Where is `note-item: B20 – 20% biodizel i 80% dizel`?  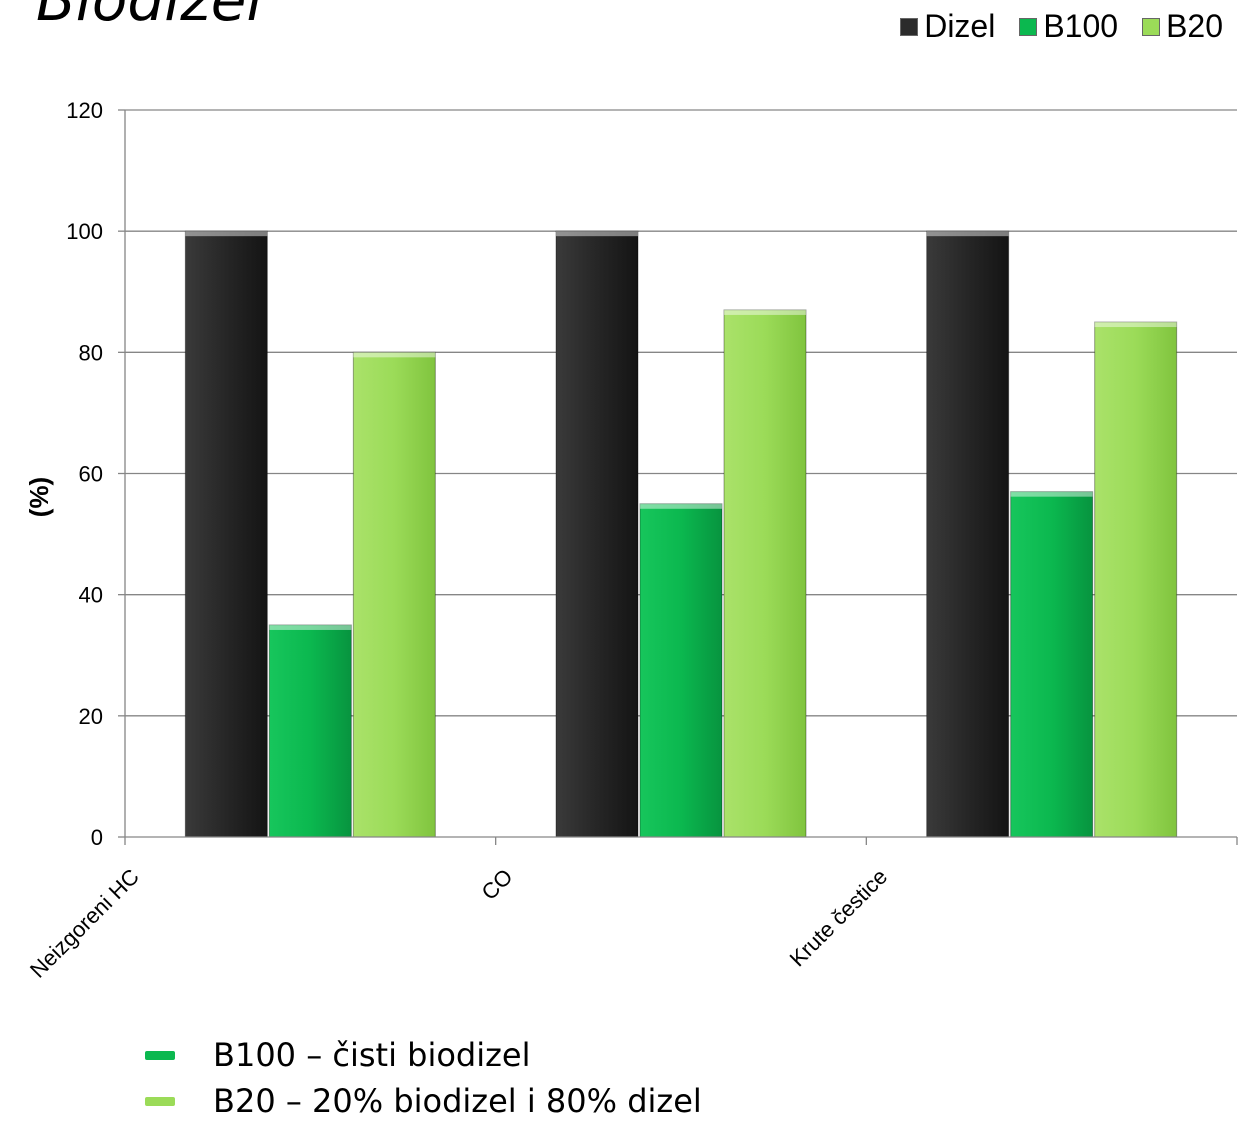 note-item: B20 – 20% biodizel i 80% dizel is located at coordinates (423, 1101).